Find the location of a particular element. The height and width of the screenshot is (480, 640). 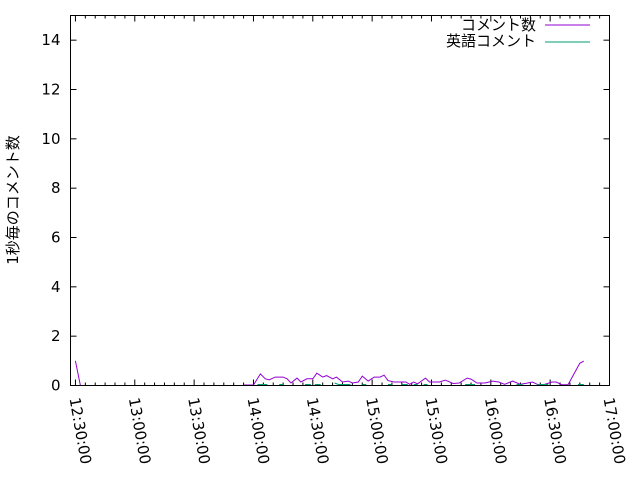

x-tick-label: 16:30:00 is located at coordinates (554, 430).